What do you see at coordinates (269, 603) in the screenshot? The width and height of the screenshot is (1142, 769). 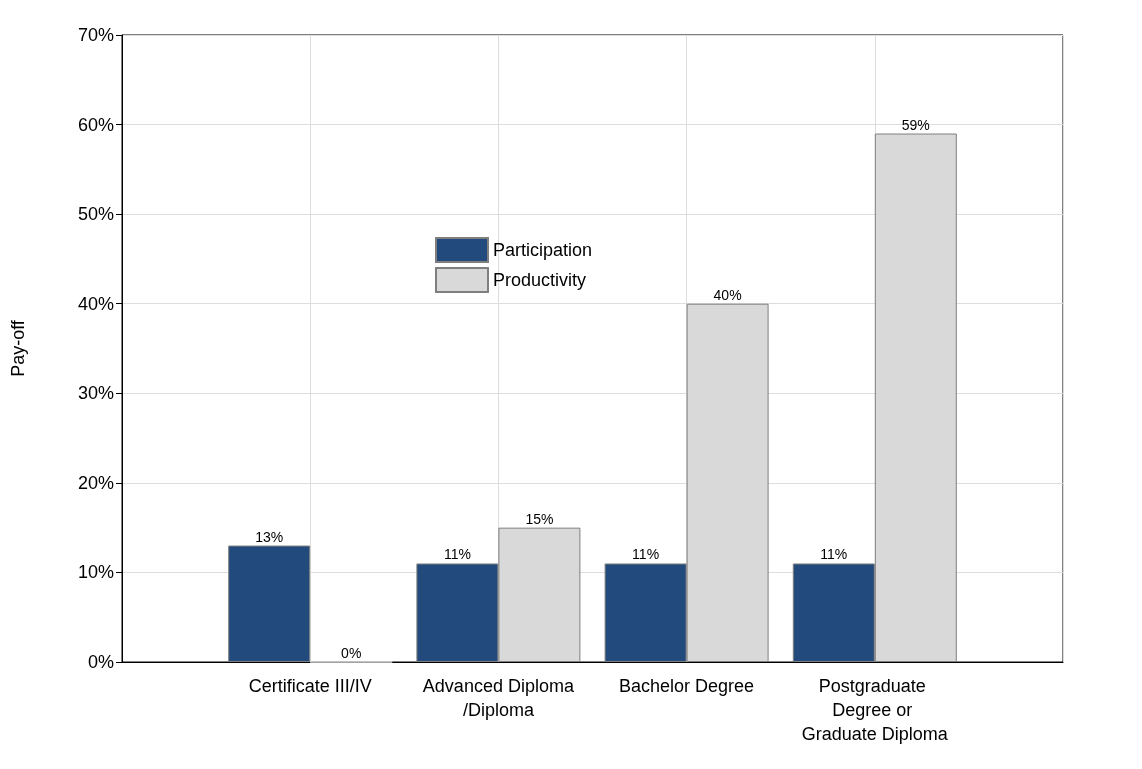 I see `bar` at bounding box center [269, 603].